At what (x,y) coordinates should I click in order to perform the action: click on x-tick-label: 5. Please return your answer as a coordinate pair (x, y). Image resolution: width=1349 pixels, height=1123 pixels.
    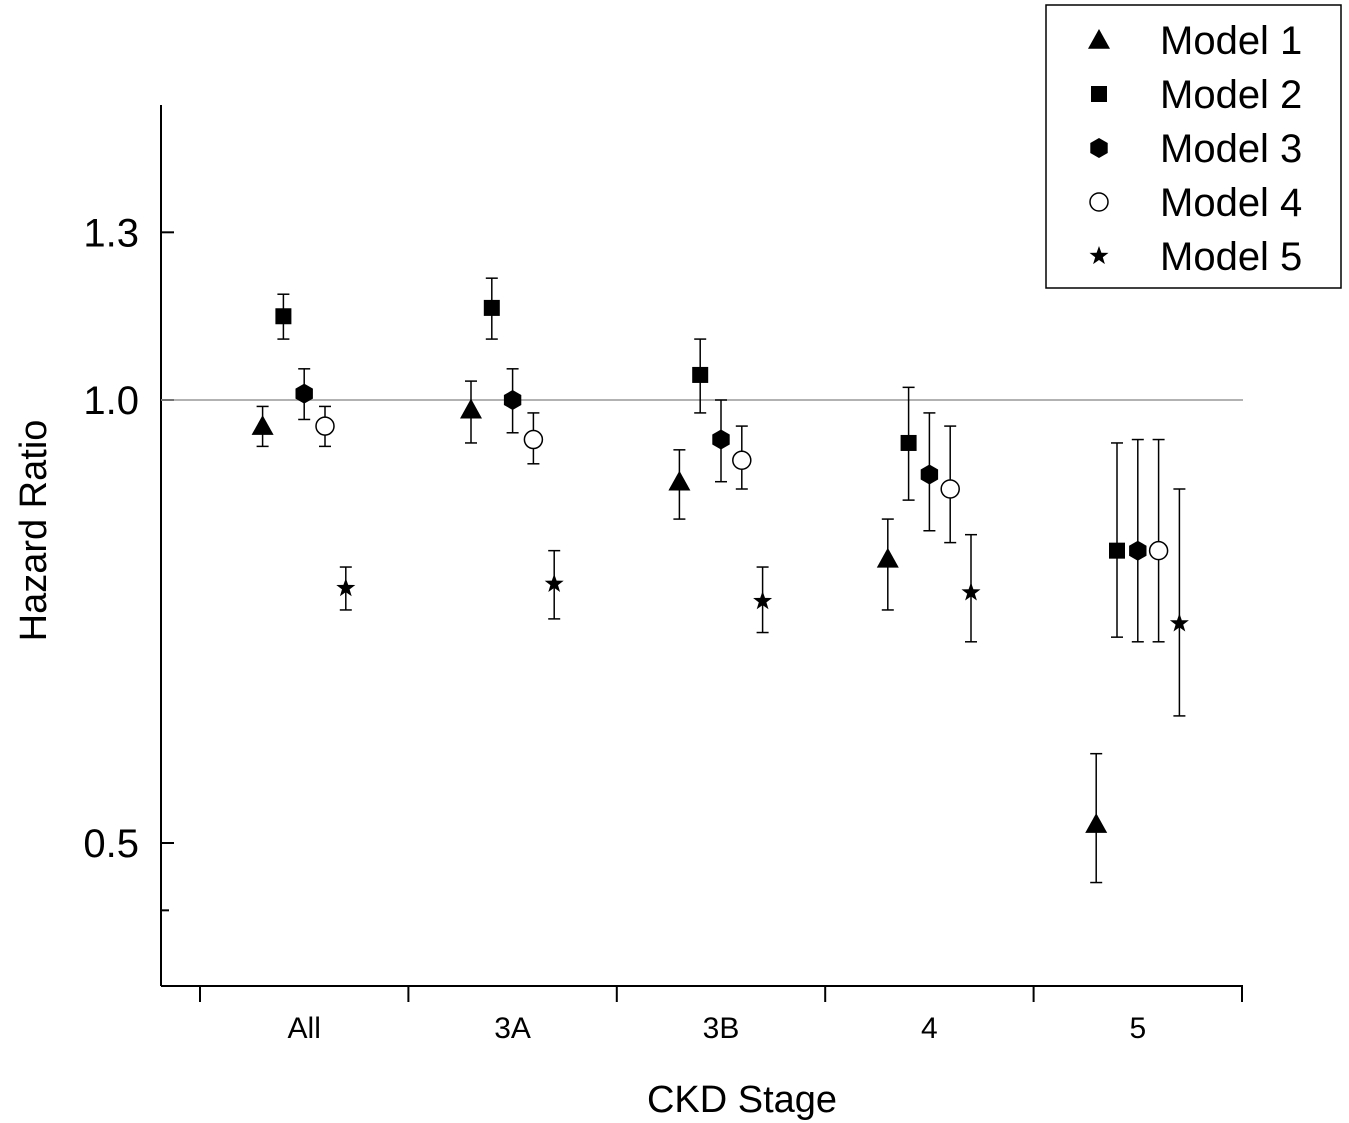
    Looking at the image, I should click on (1137, 1028).